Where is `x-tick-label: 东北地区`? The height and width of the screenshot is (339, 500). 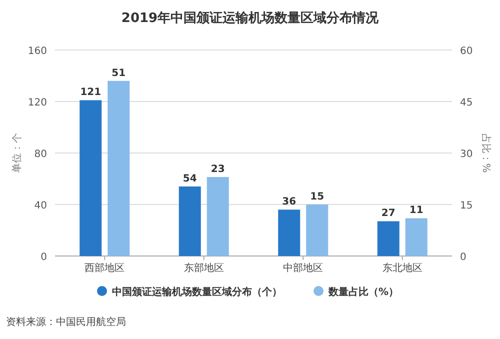
x-tick-label: 东北地区 is located at coordinates (402, 268).